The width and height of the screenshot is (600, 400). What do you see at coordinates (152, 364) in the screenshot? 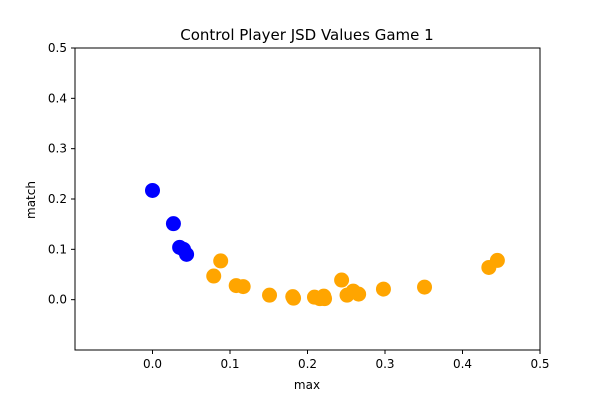
I see `x-tick-label-0: 0.0` at bounding box center [152, 364].